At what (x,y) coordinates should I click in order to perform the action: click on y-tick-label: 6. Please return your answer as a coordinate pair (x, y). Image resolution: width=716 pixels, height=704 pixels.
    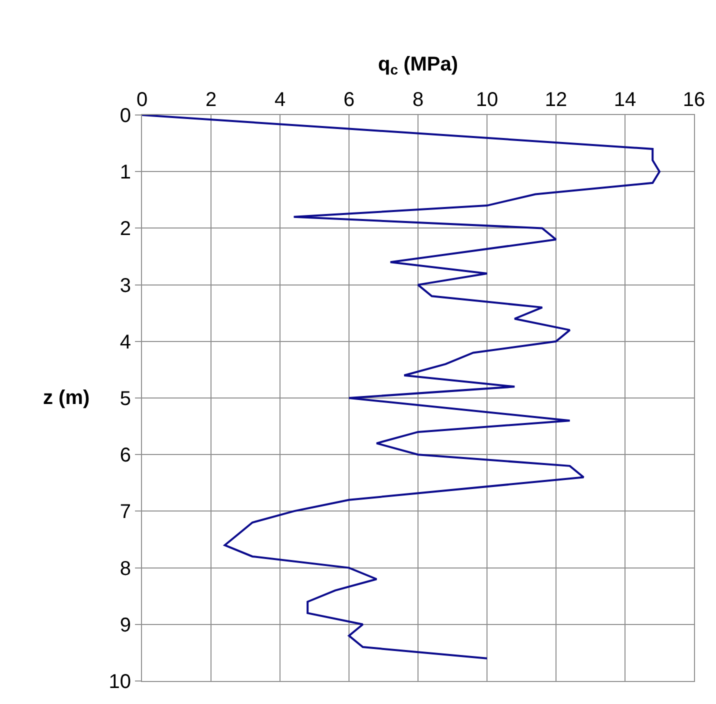
    Looking at the image, I should click on (125, 455).